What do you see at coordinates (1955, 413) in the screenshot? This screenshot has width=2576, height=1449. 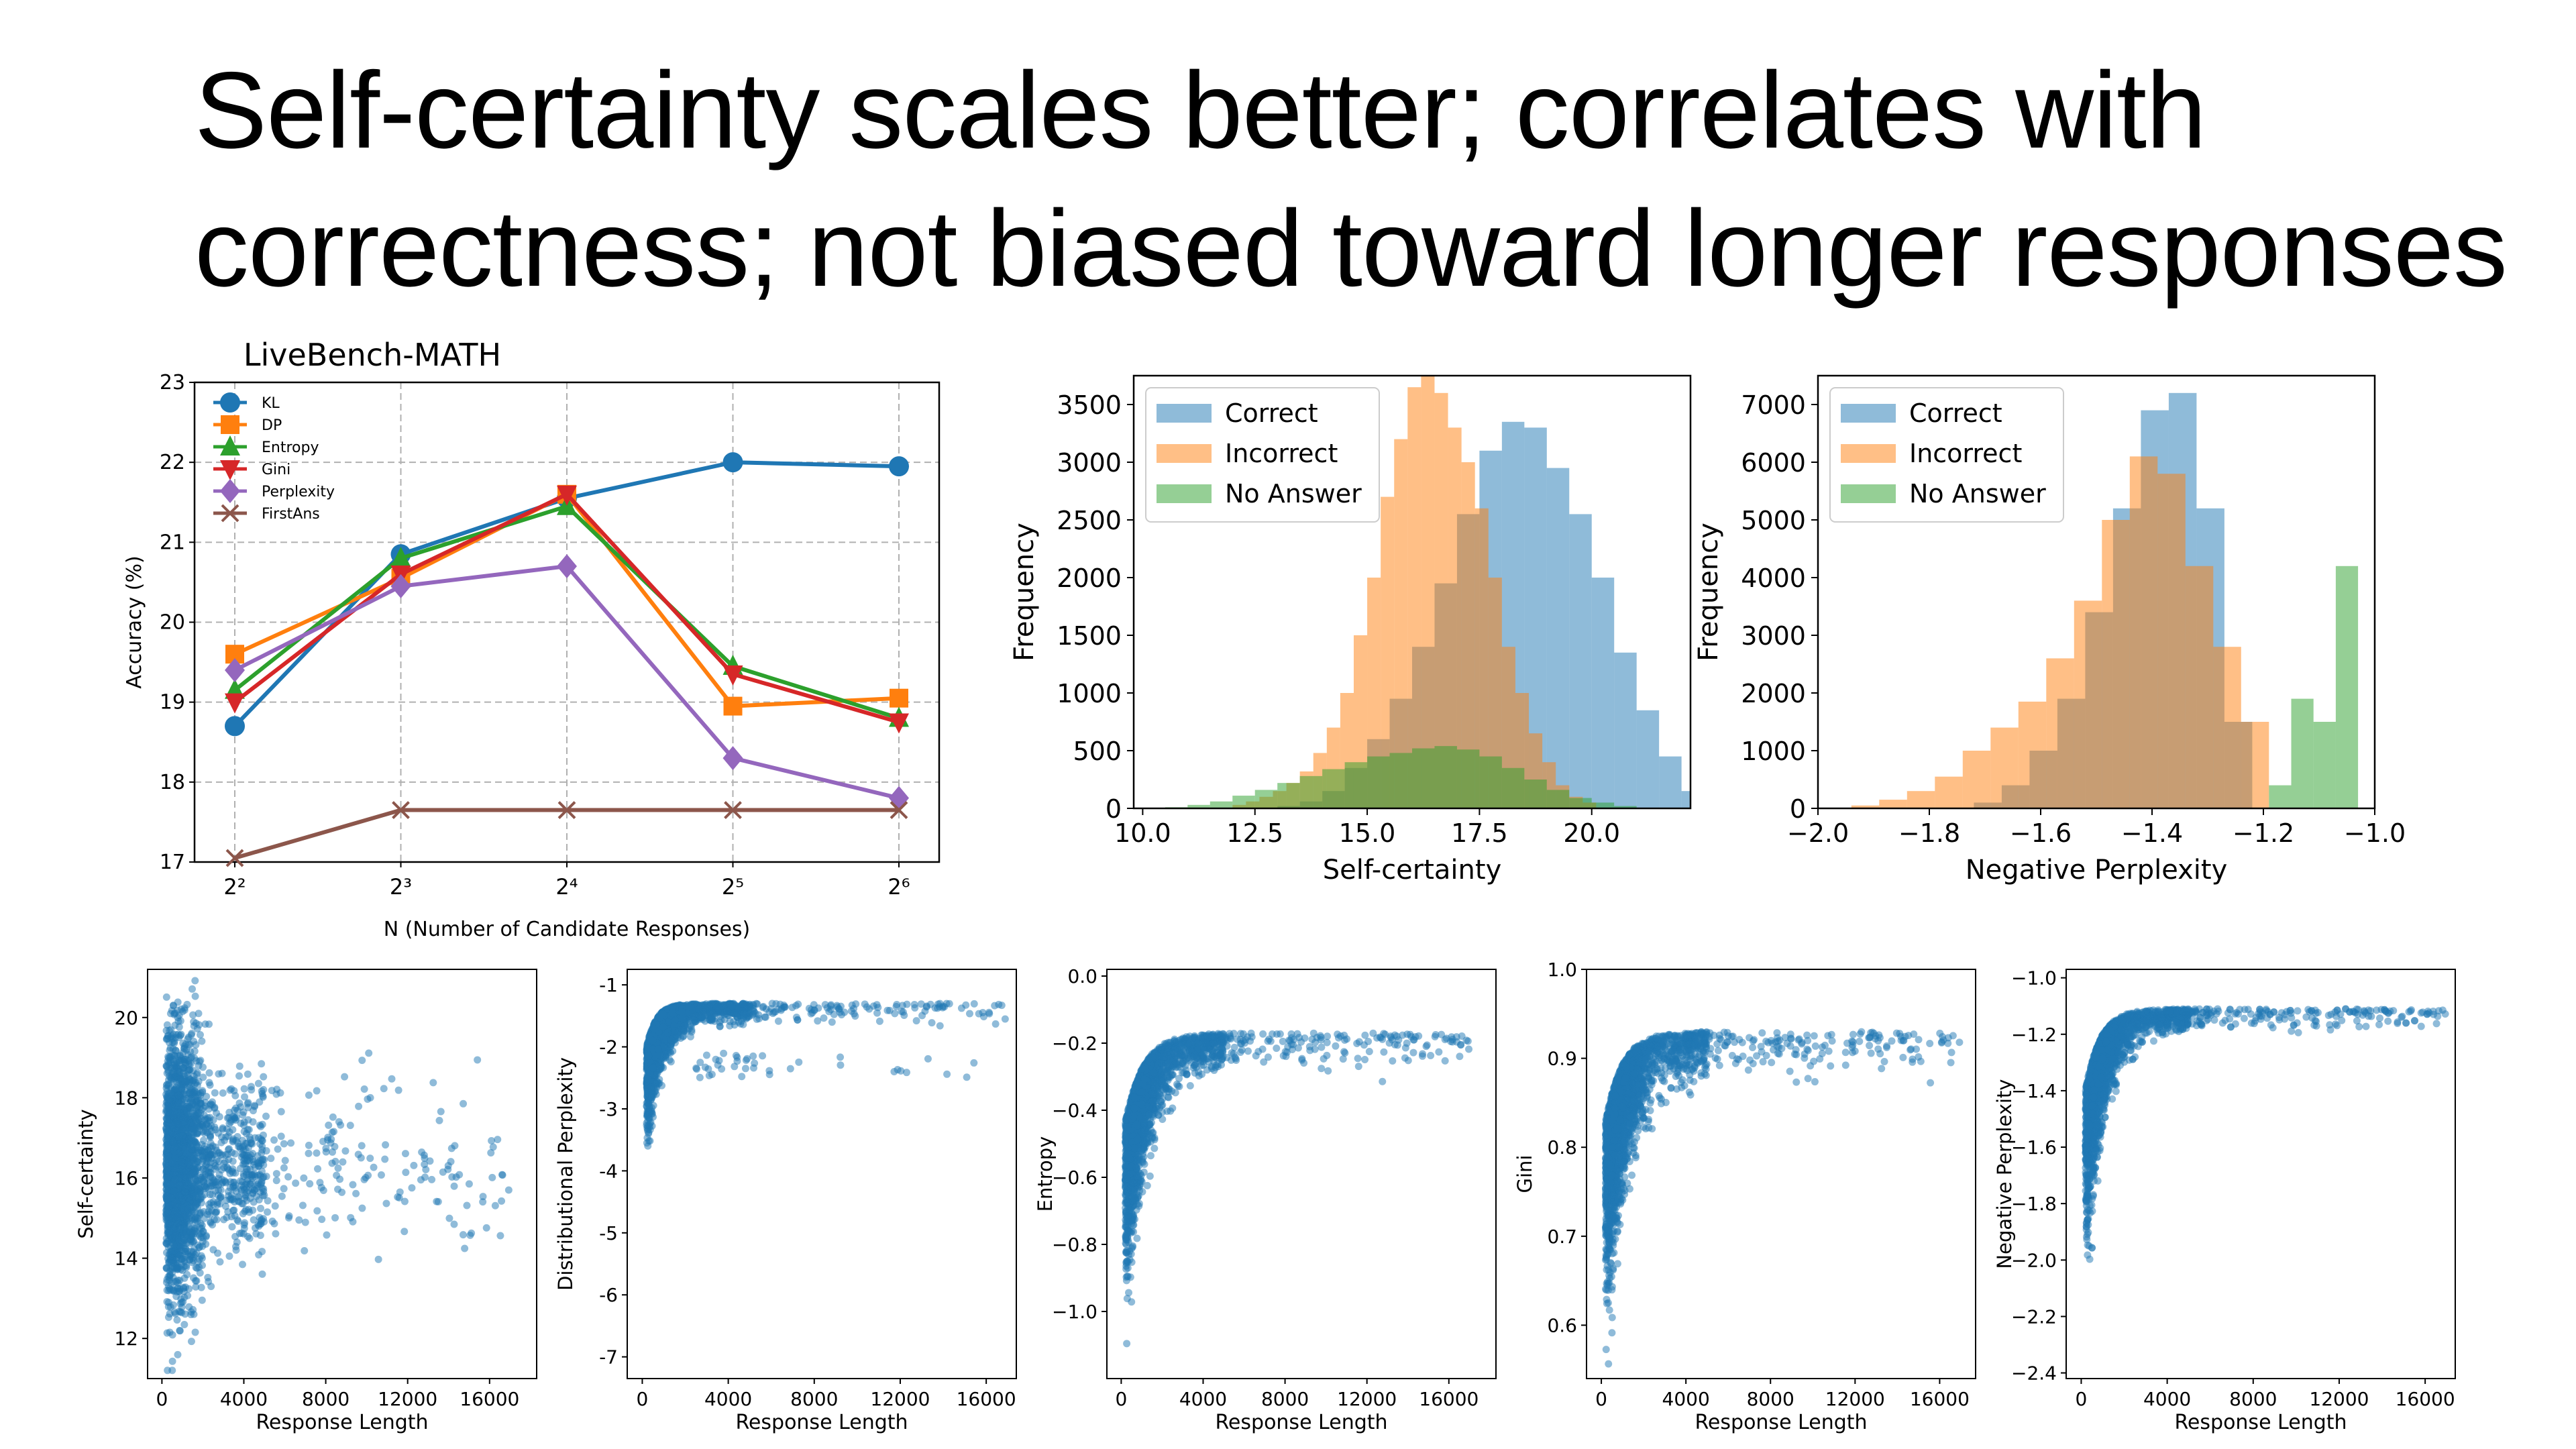 I see `legend-label: Correct` at bounding box center [1955, 413].